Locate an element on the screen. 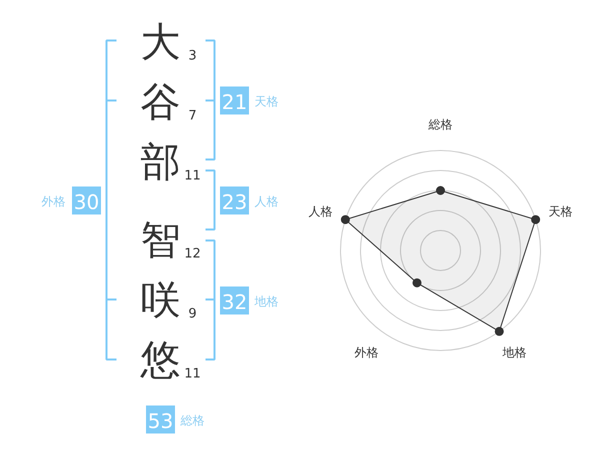  spoke-label: 人格 is located at coordinates (320, 211).